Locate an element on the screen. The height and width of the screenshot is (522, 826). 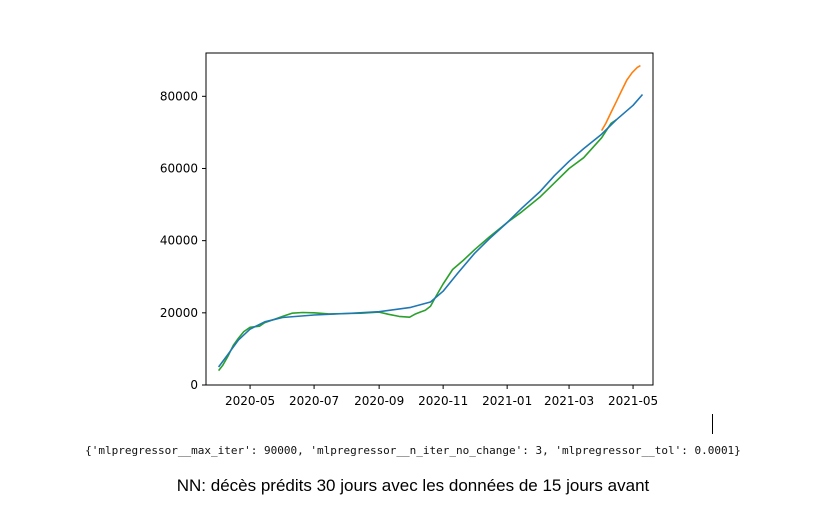
x-tick-label: 2020-05 is located at coordinates (250, 401).